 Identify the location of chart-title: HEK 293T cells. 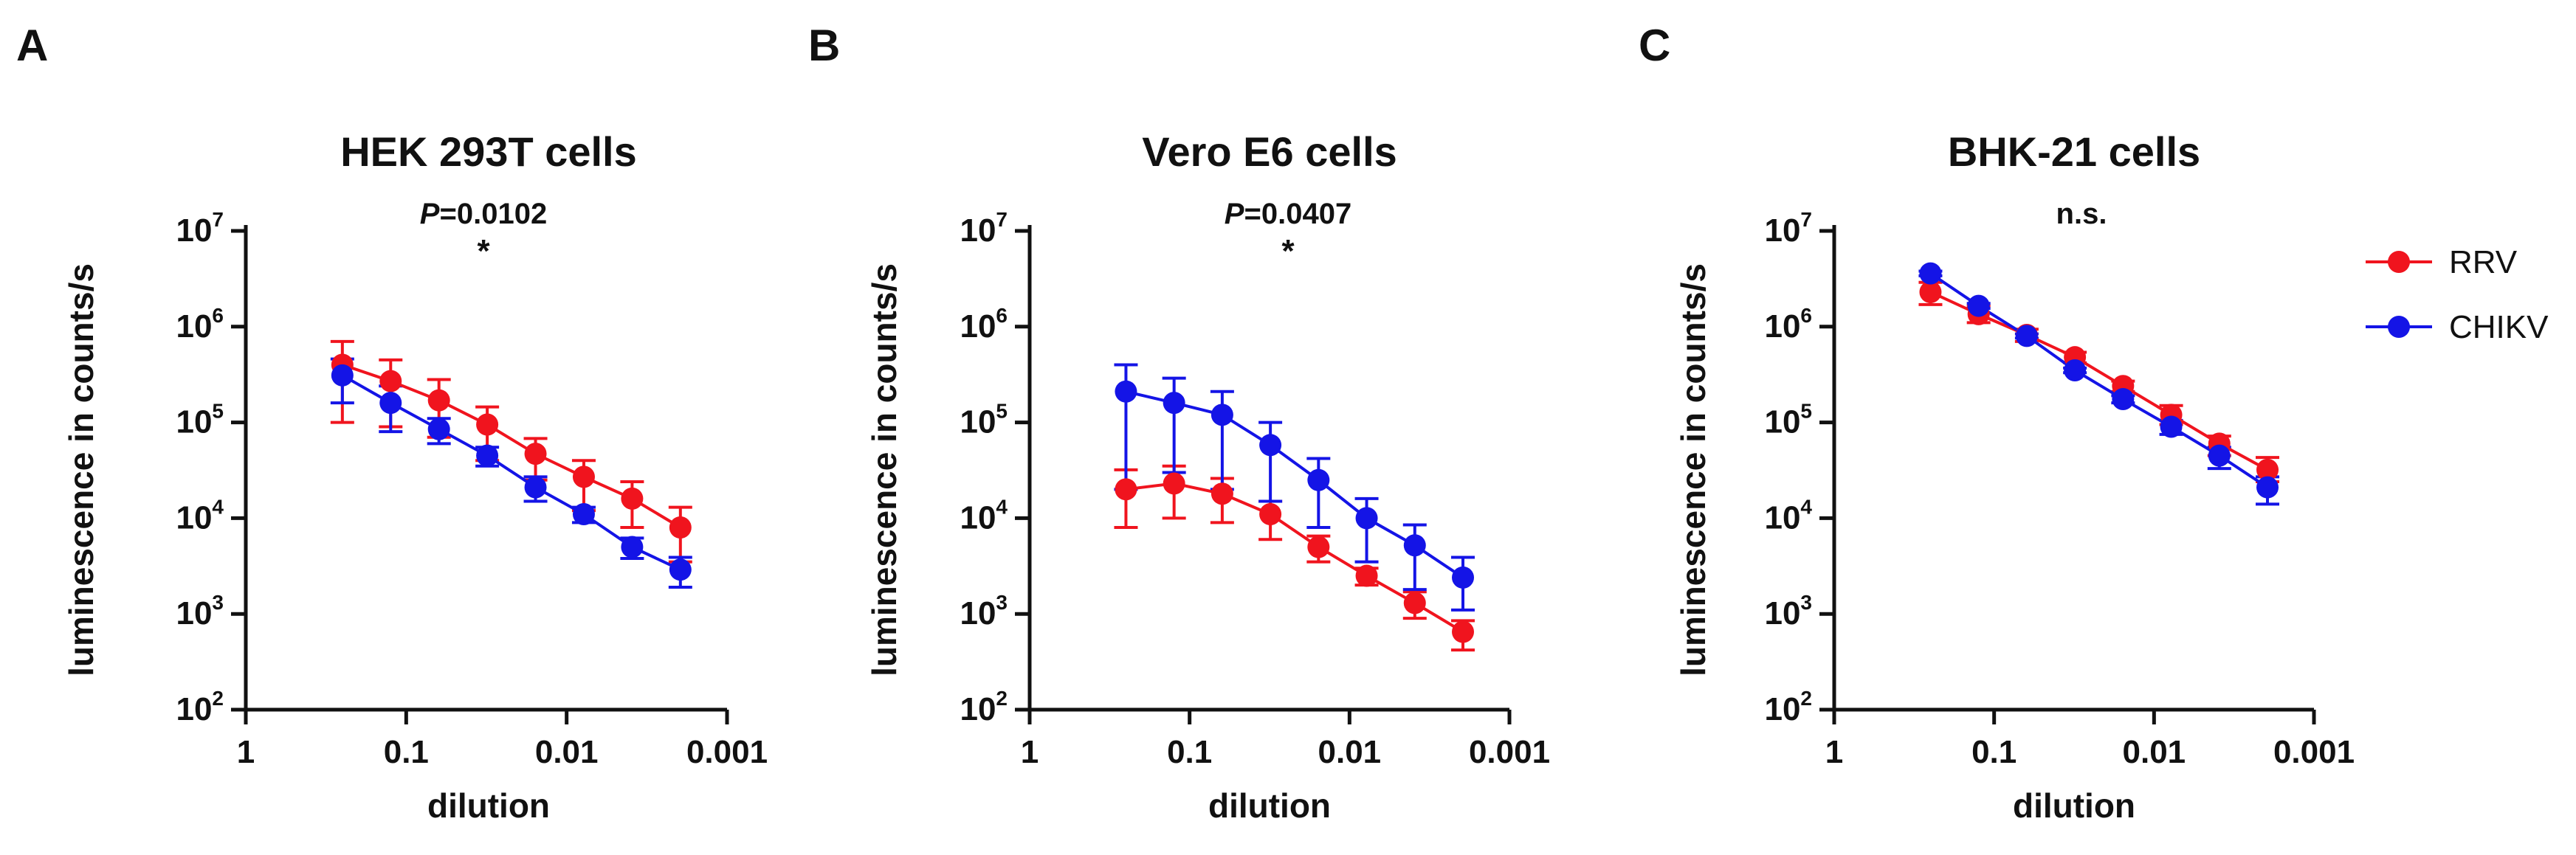
(489, 151).